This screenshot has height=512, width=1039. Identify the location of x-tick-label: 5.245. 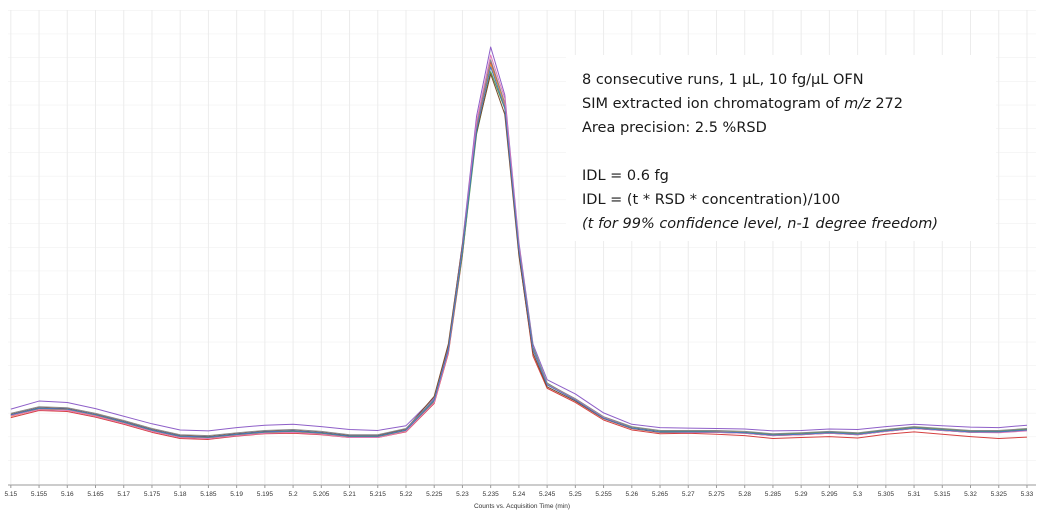
(547, 494).